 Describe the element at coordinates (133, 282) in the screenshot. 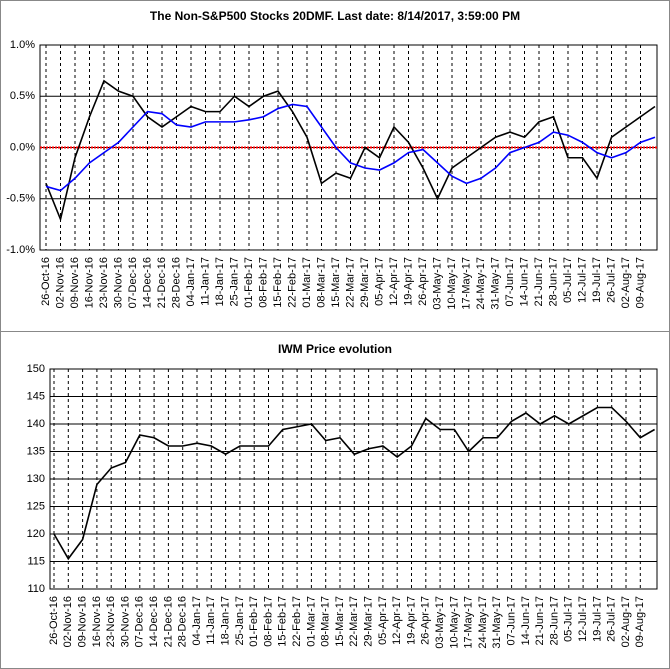

I see `x-tick-label: 07-Dec-16` at that location.